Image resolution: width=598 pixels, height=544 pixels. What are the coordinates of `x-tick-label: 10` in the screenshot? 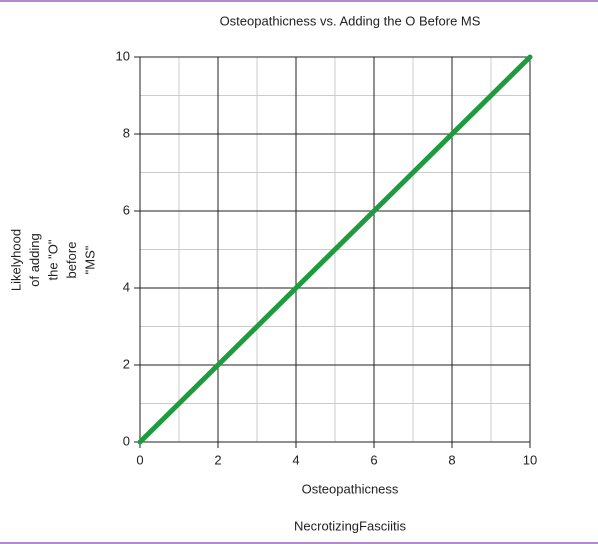 It's located at (530, 459).